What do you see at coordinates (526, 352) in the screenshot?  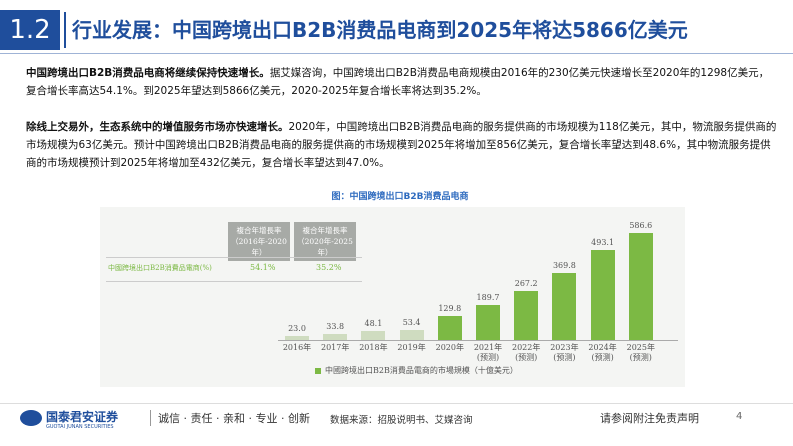 I see `x-tick-label: 2022年(预测)` at bounding box center [526, 352].